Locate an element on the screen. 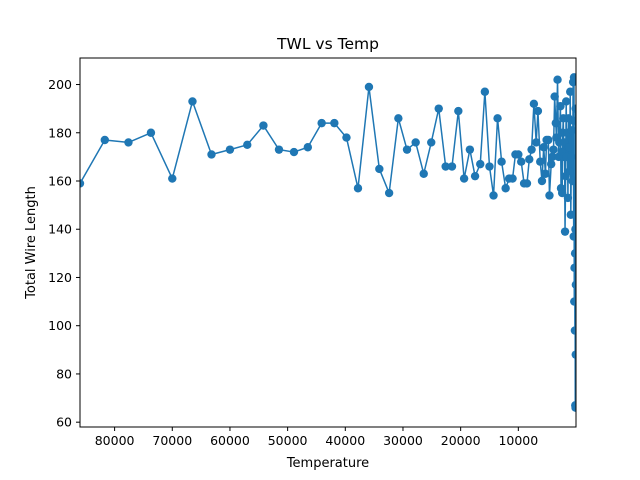  y-tick-label: 60 is located at coordinates (64, 422).